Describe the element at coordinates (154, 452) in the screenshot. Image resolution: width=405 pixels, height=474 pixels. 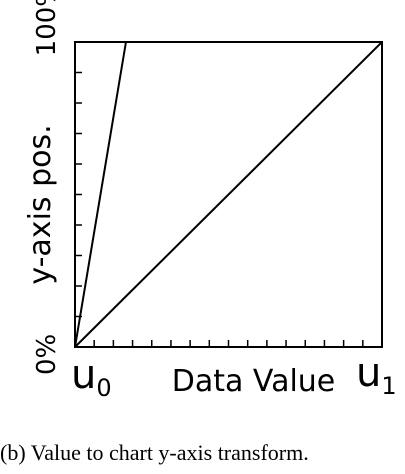
I see `figure-caption: (b) Value to chart y-axis transform.` at that location.